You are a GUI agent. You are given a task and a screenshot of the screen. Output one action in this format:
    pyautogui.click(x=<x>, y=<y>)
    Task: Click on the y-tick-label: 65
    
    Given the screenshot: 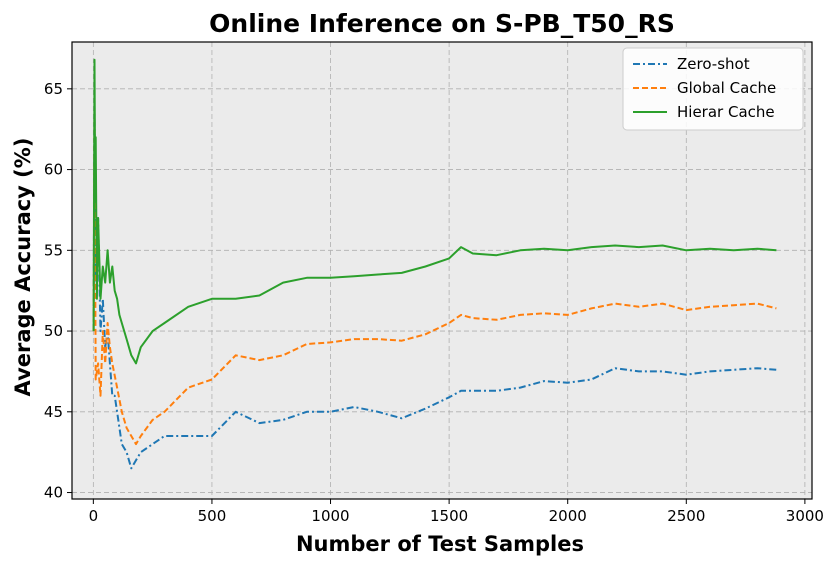 What is the action you would take?
    pyautogui.click(x=53, y=89)
    